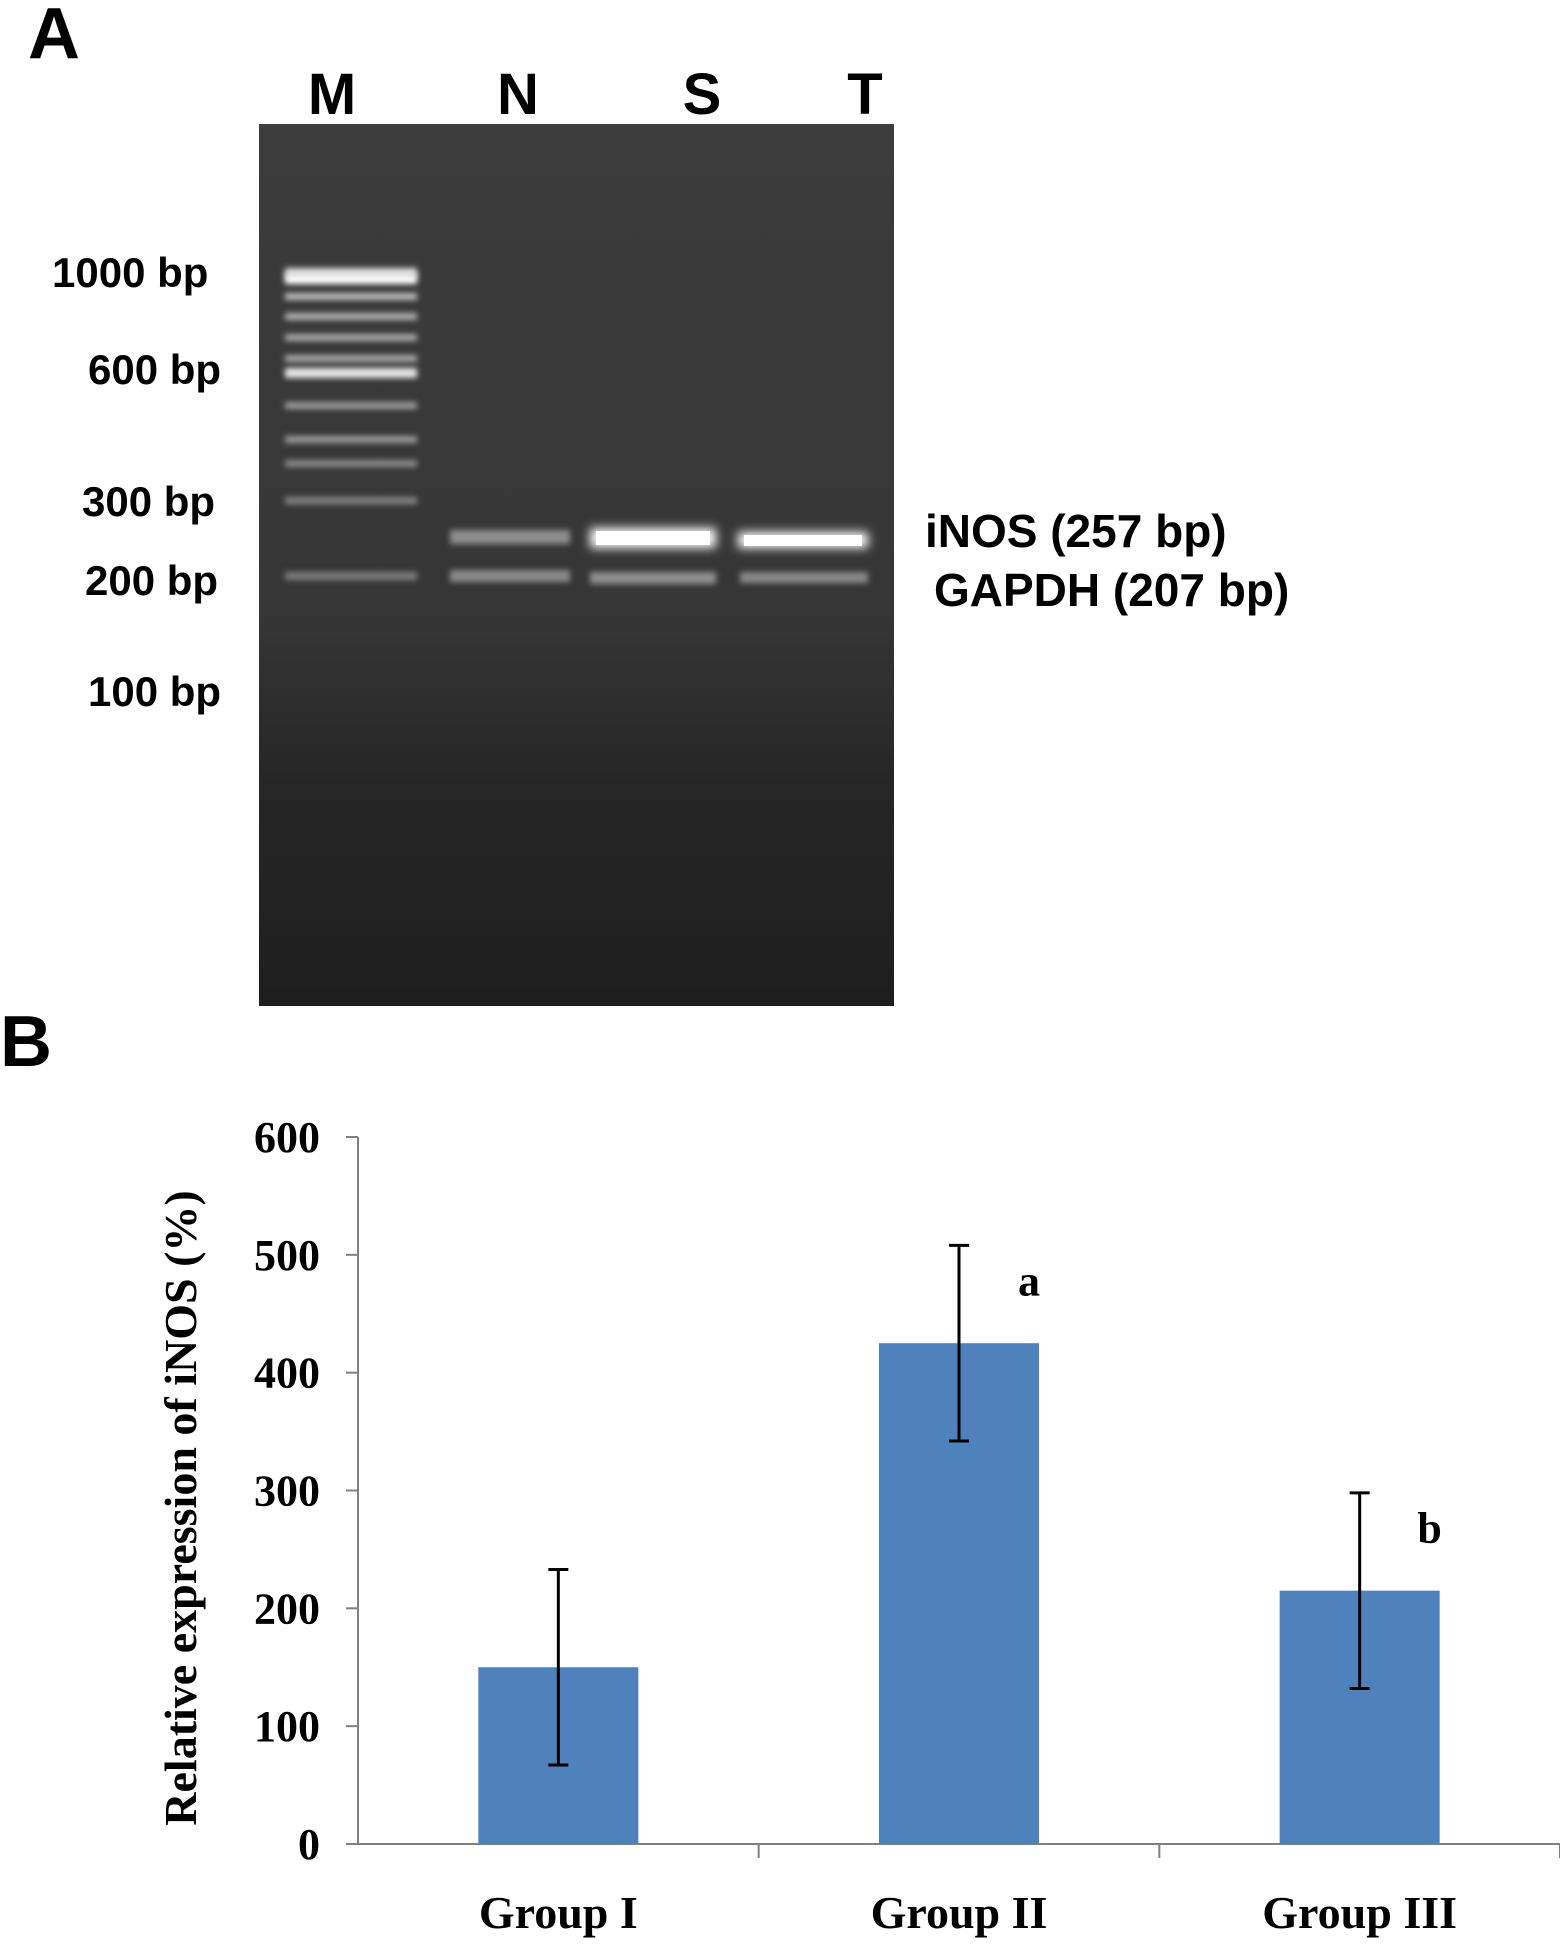  I want to click on lane-label-m: M, so click(332, 94).